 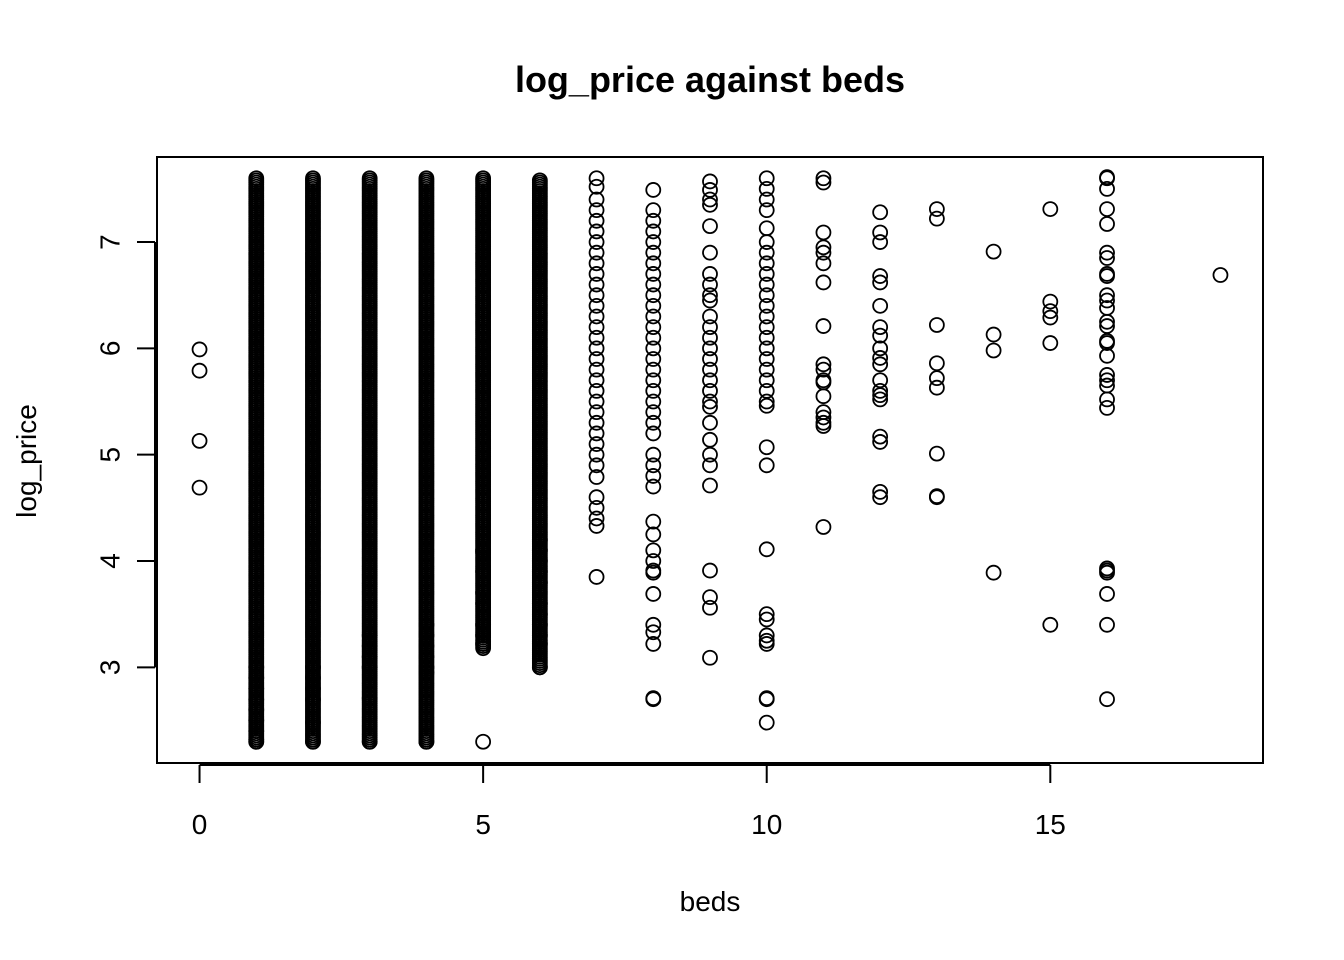 I want to click on x-tick-label: 0, so click(x=200, y=824).